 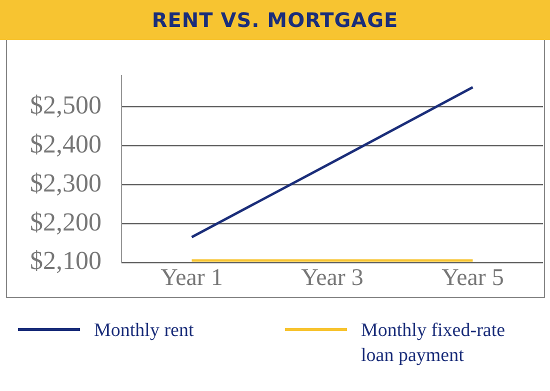 What do you see at coordinates (433, 343) in the screenshot?
I see `legend-label: Monthly fixed-rate loan payment` at bounding box center [433, 343].